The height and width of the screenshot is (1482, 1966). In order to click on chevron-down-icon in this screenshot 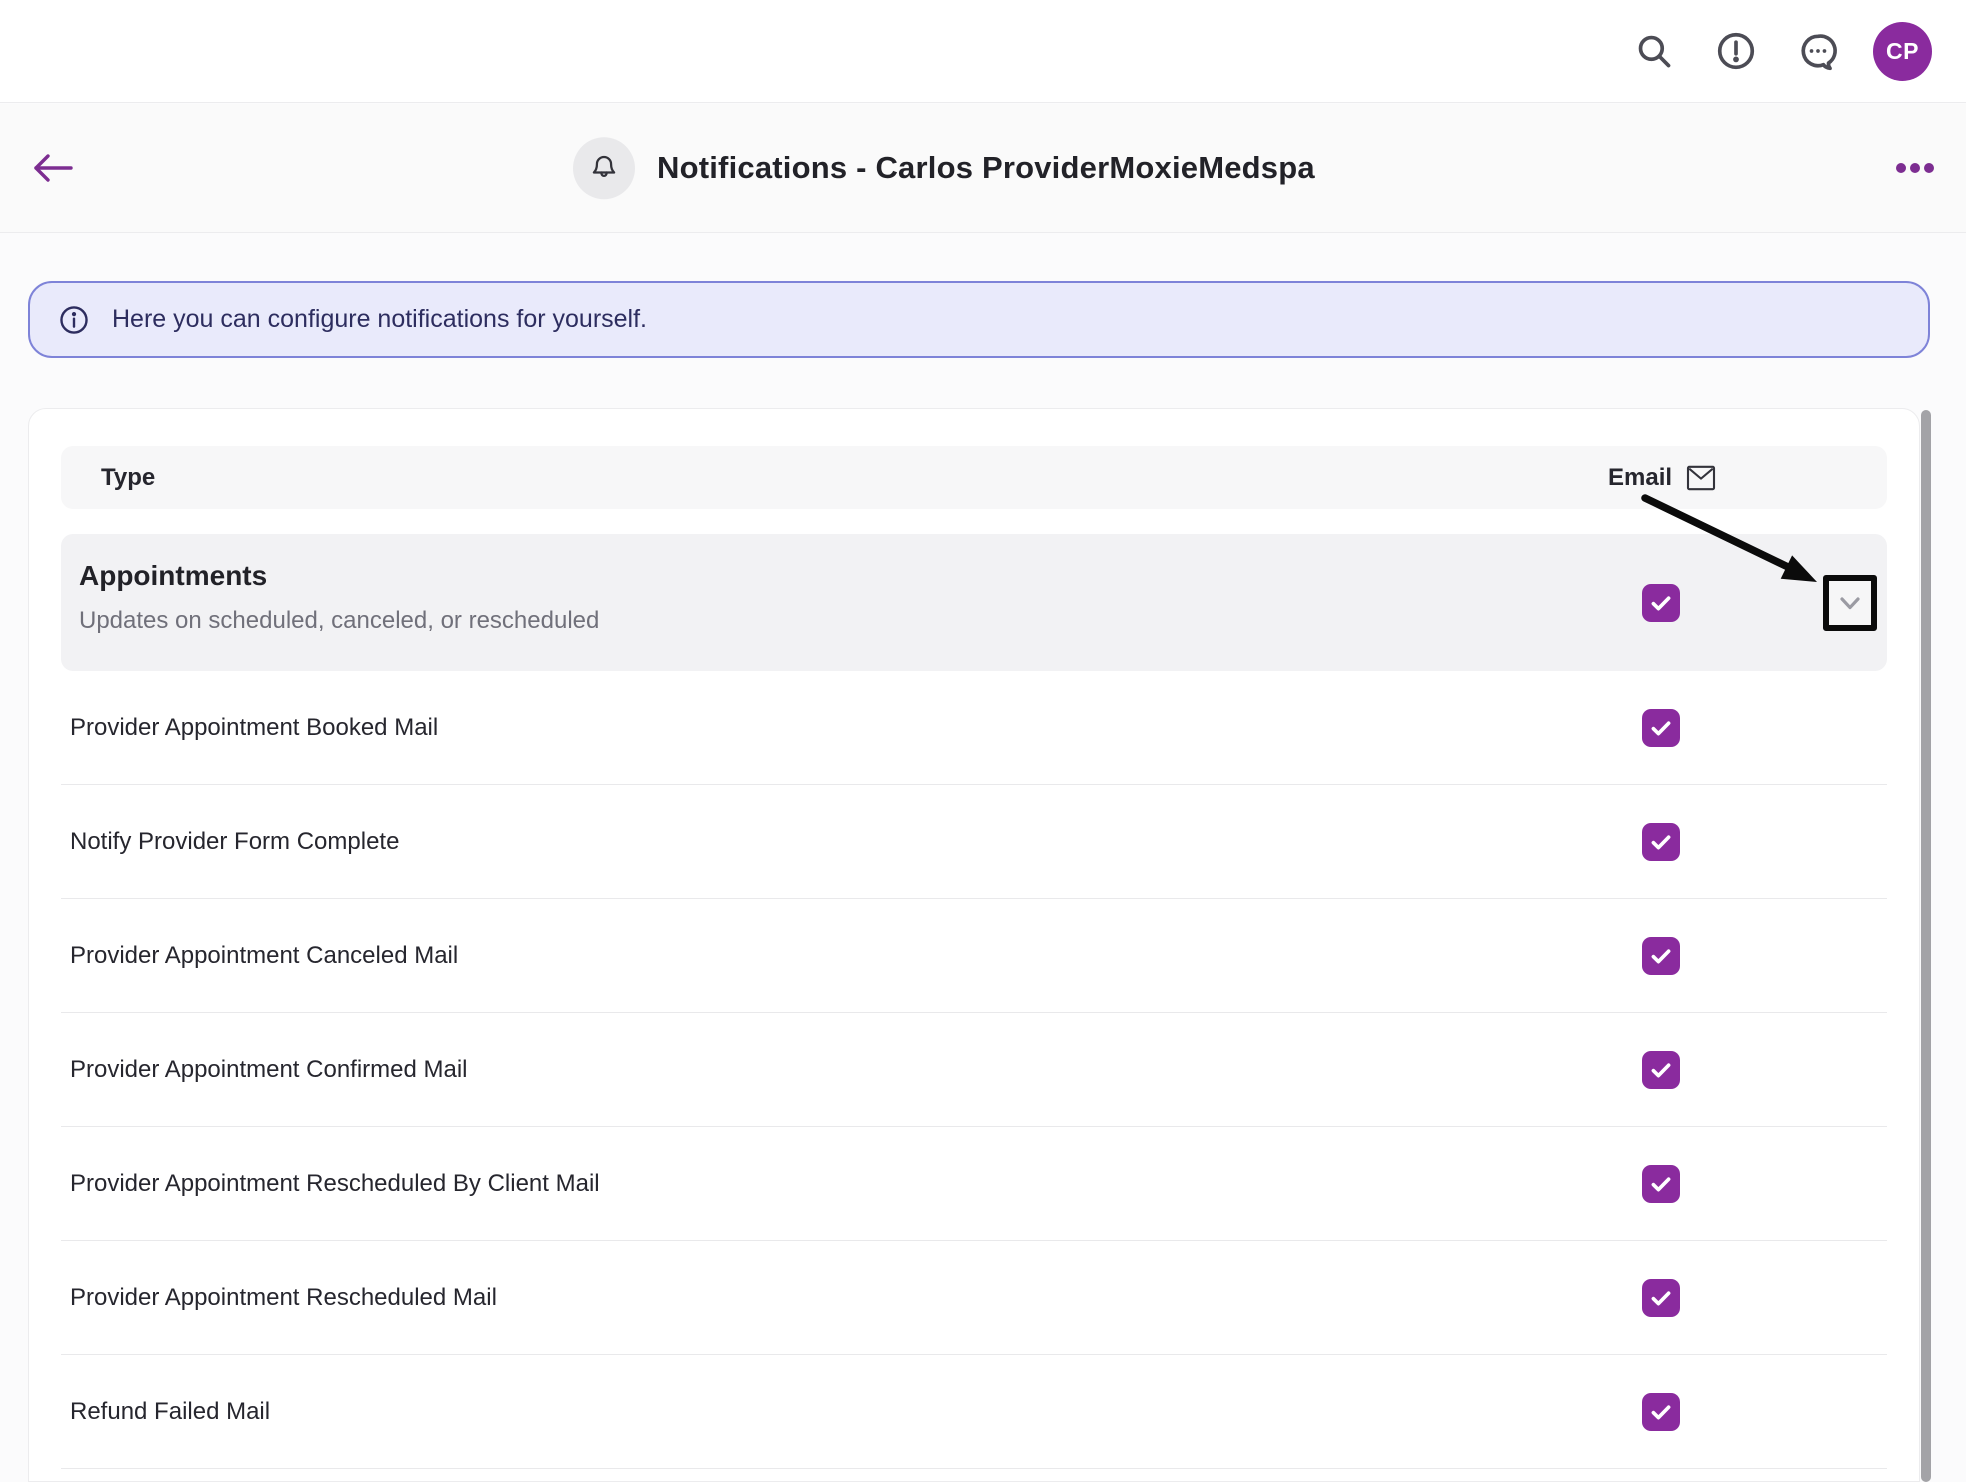, I will do `click(1850, 602)`.